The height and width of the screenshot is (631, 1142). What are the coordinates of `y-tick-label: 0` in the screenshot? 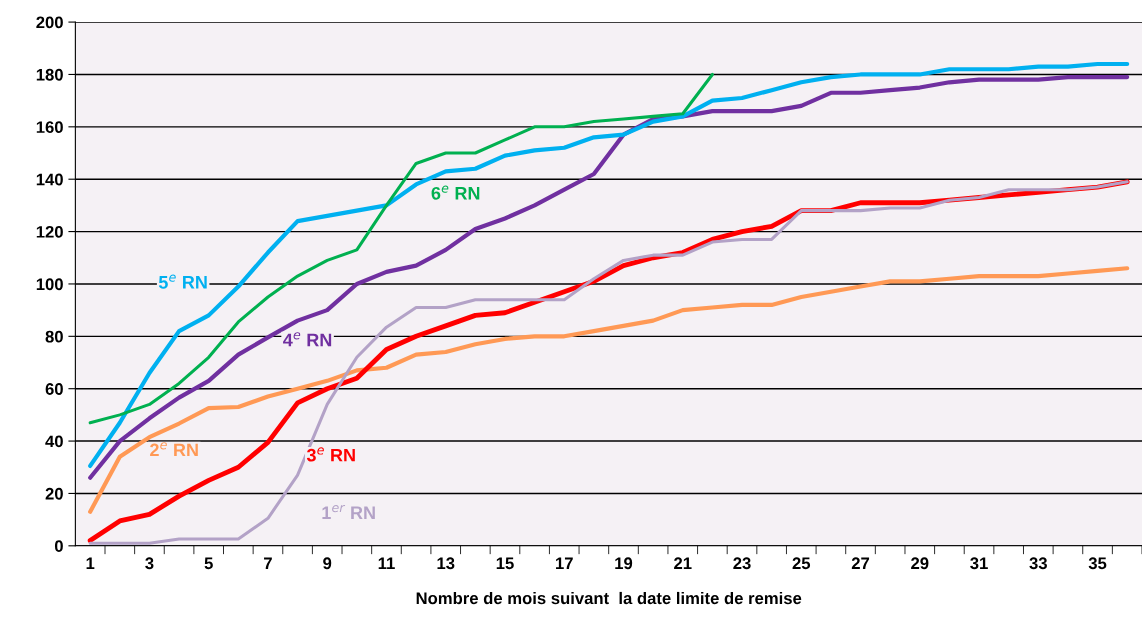 It's located at (58, 546).